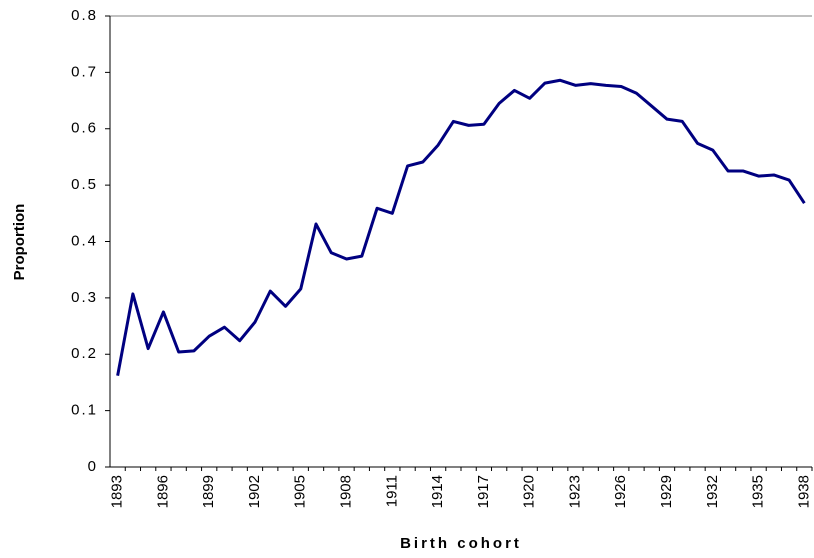  What do you see at coordinates (483, 491) in the screenshot?
I see `x-tick-label: 1917` at bounding box center [483, 491].